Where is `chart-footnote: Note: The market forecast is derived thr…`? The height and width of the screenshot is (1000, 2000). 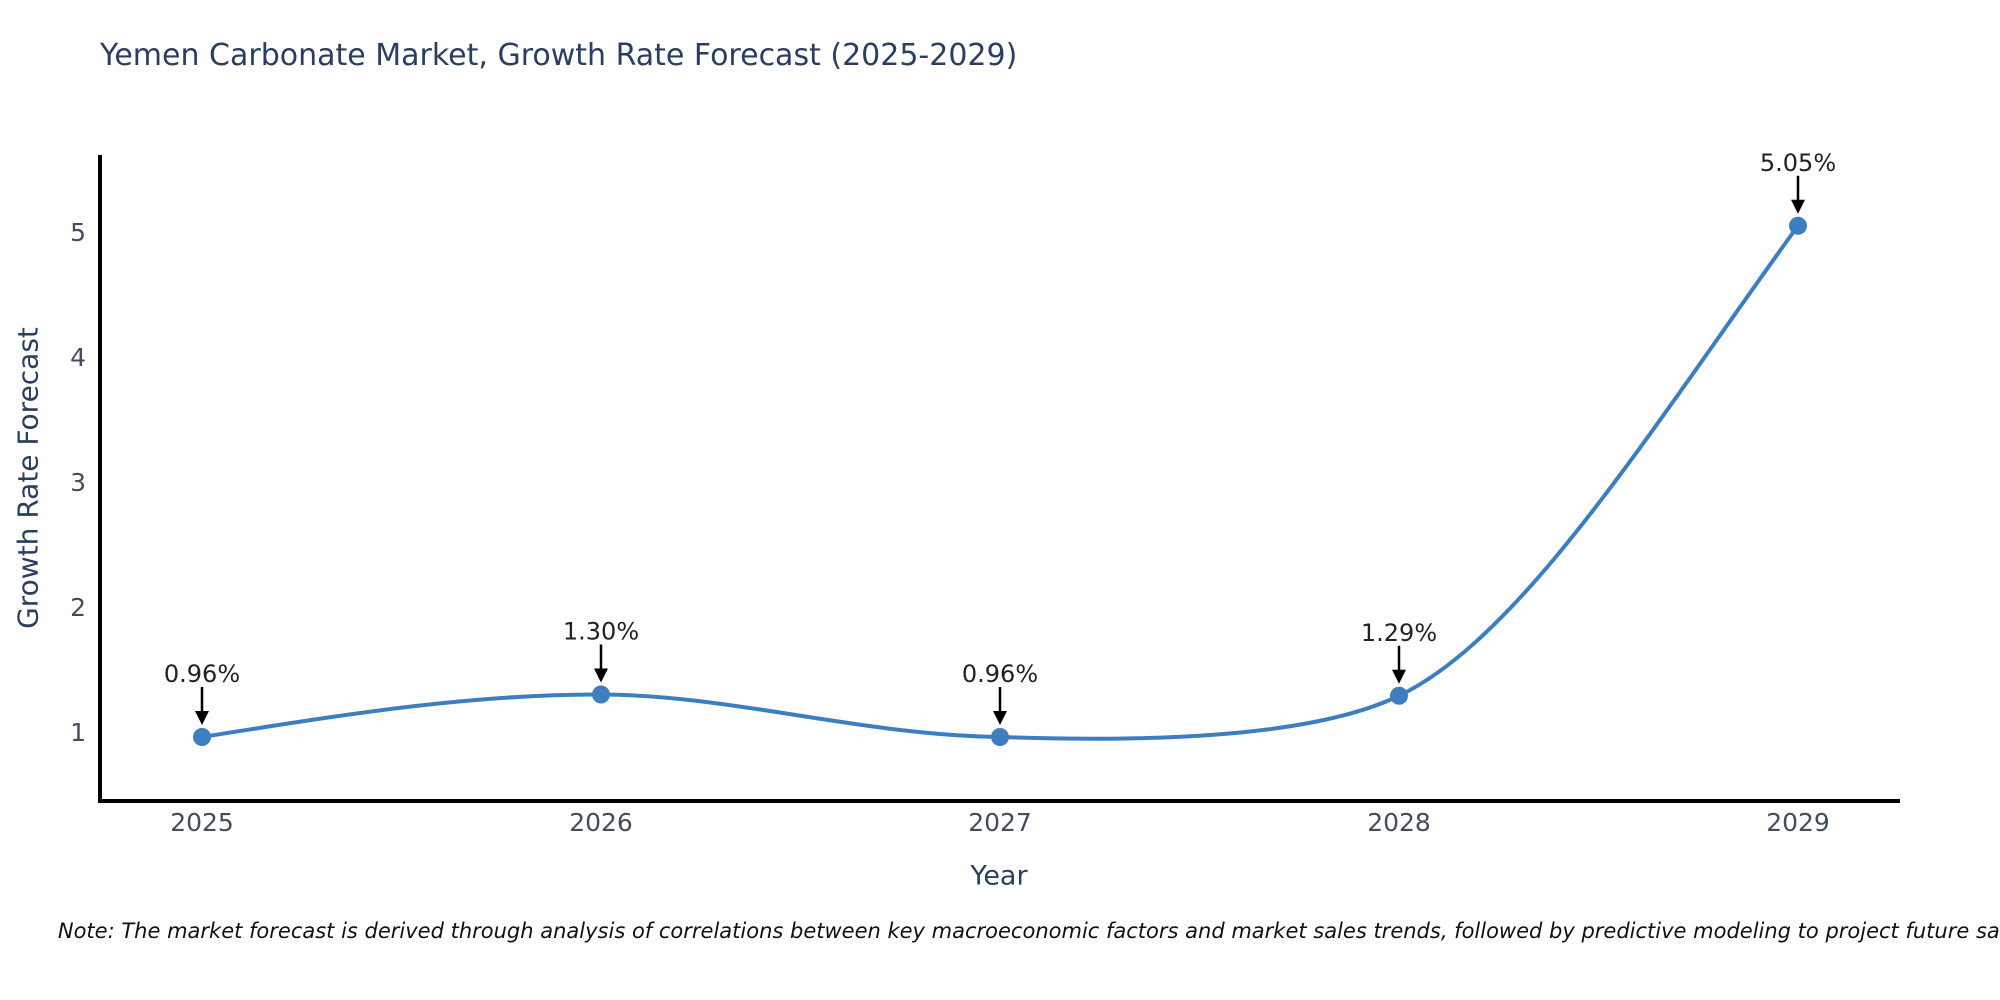
chart-footnote: Note: The market forecast is derived thr… is located at coordinates (1028, 931).